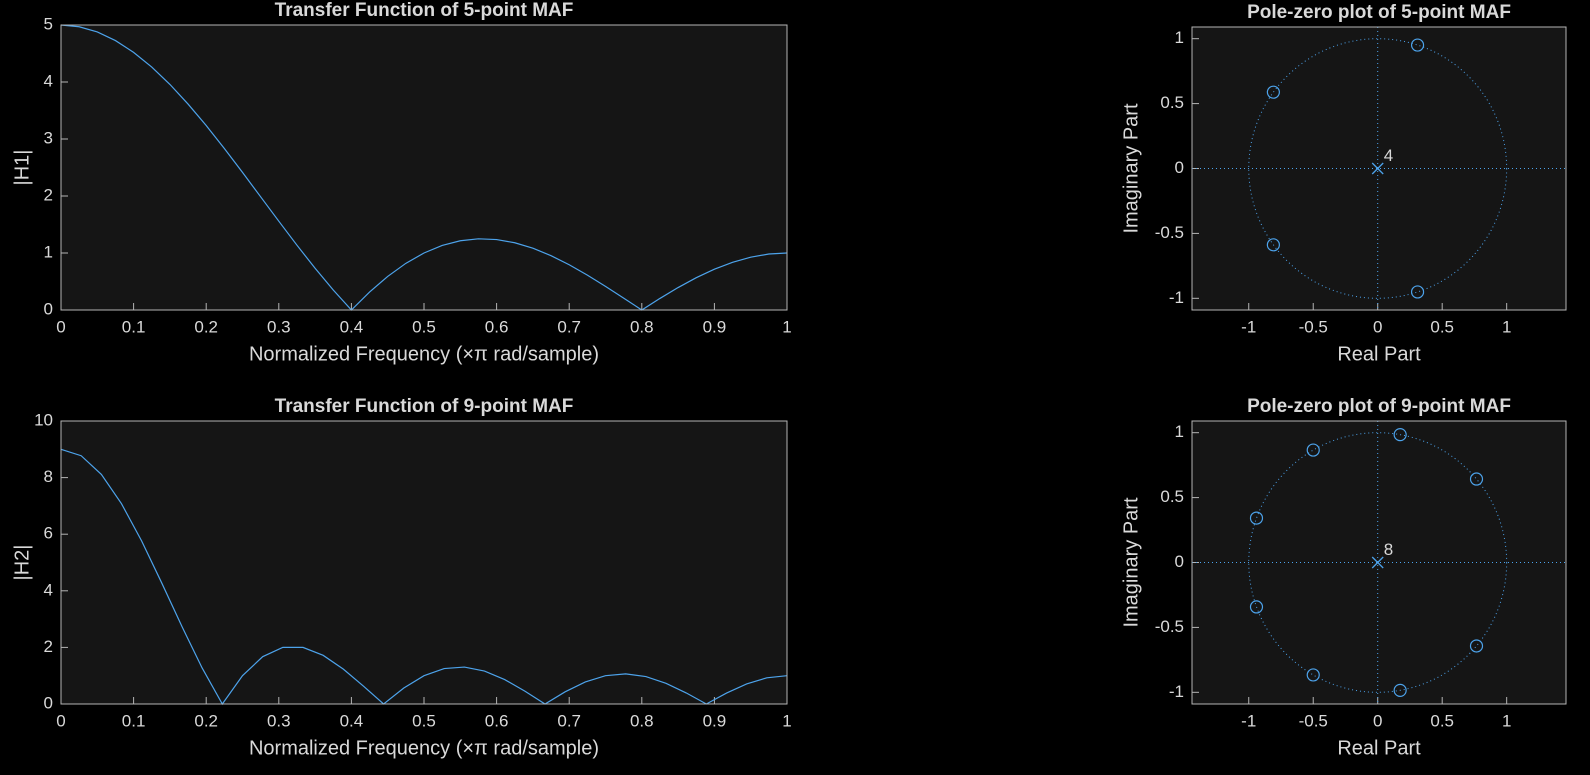 The image size is (1590, 775). What do you see at coordinates (43, 419) in the screenshot?
I see `y-tick-label: 10` at bounding box center [43, 419].